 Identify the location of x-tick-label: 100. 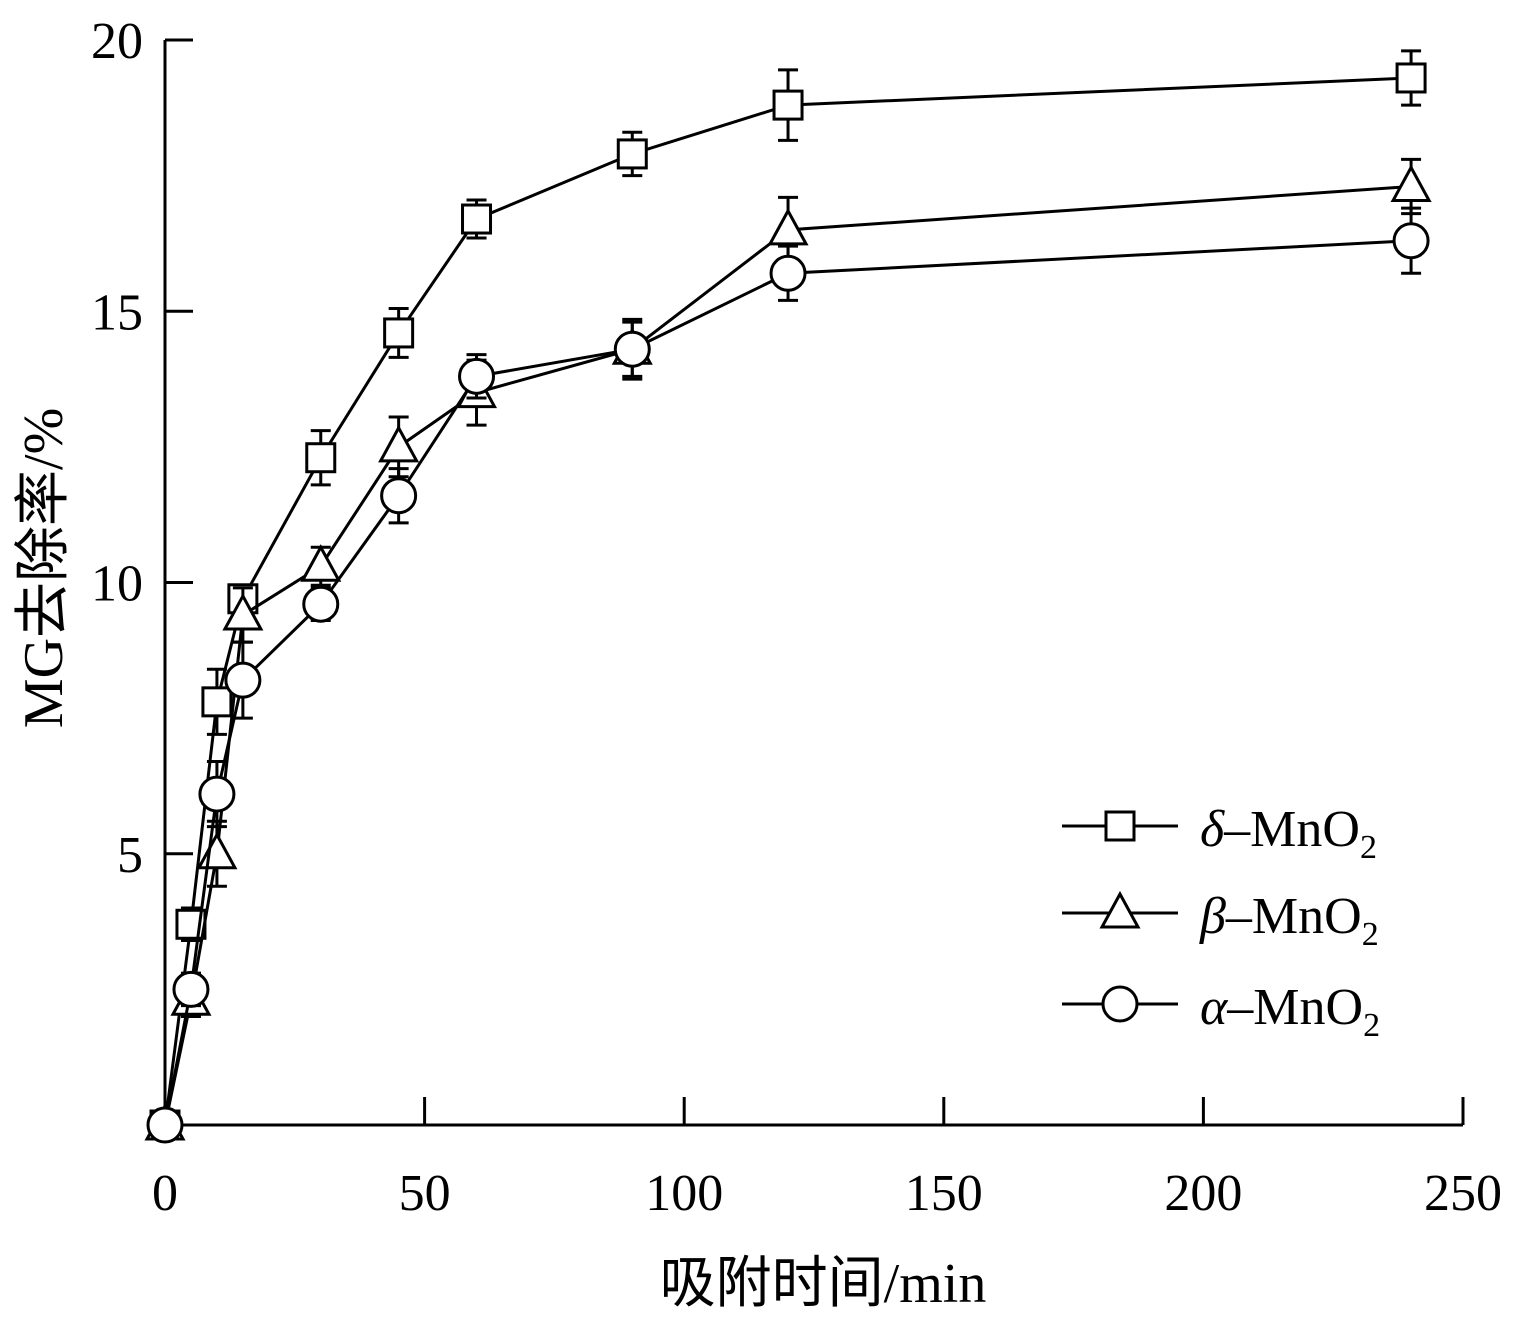
(684, 1193).